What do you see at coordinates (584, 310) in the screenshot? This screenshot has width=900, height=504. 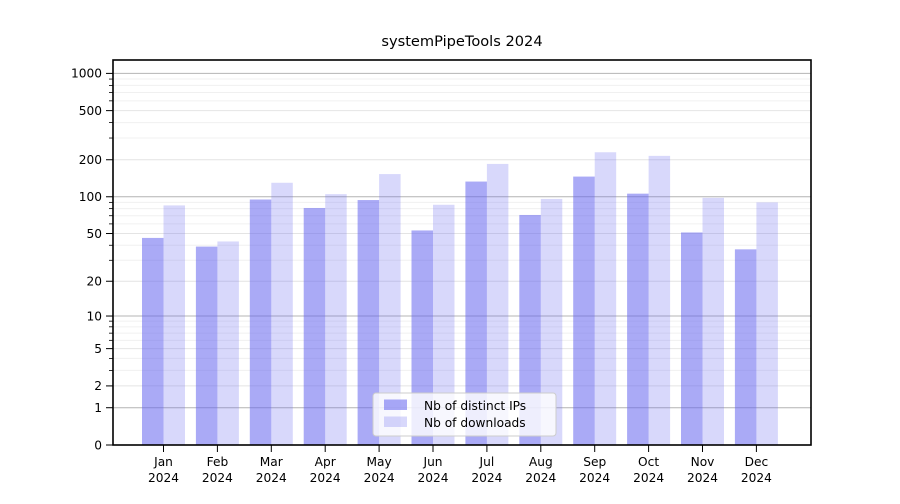 I see `bar-ips-sep` at bounding box center [584, 310].